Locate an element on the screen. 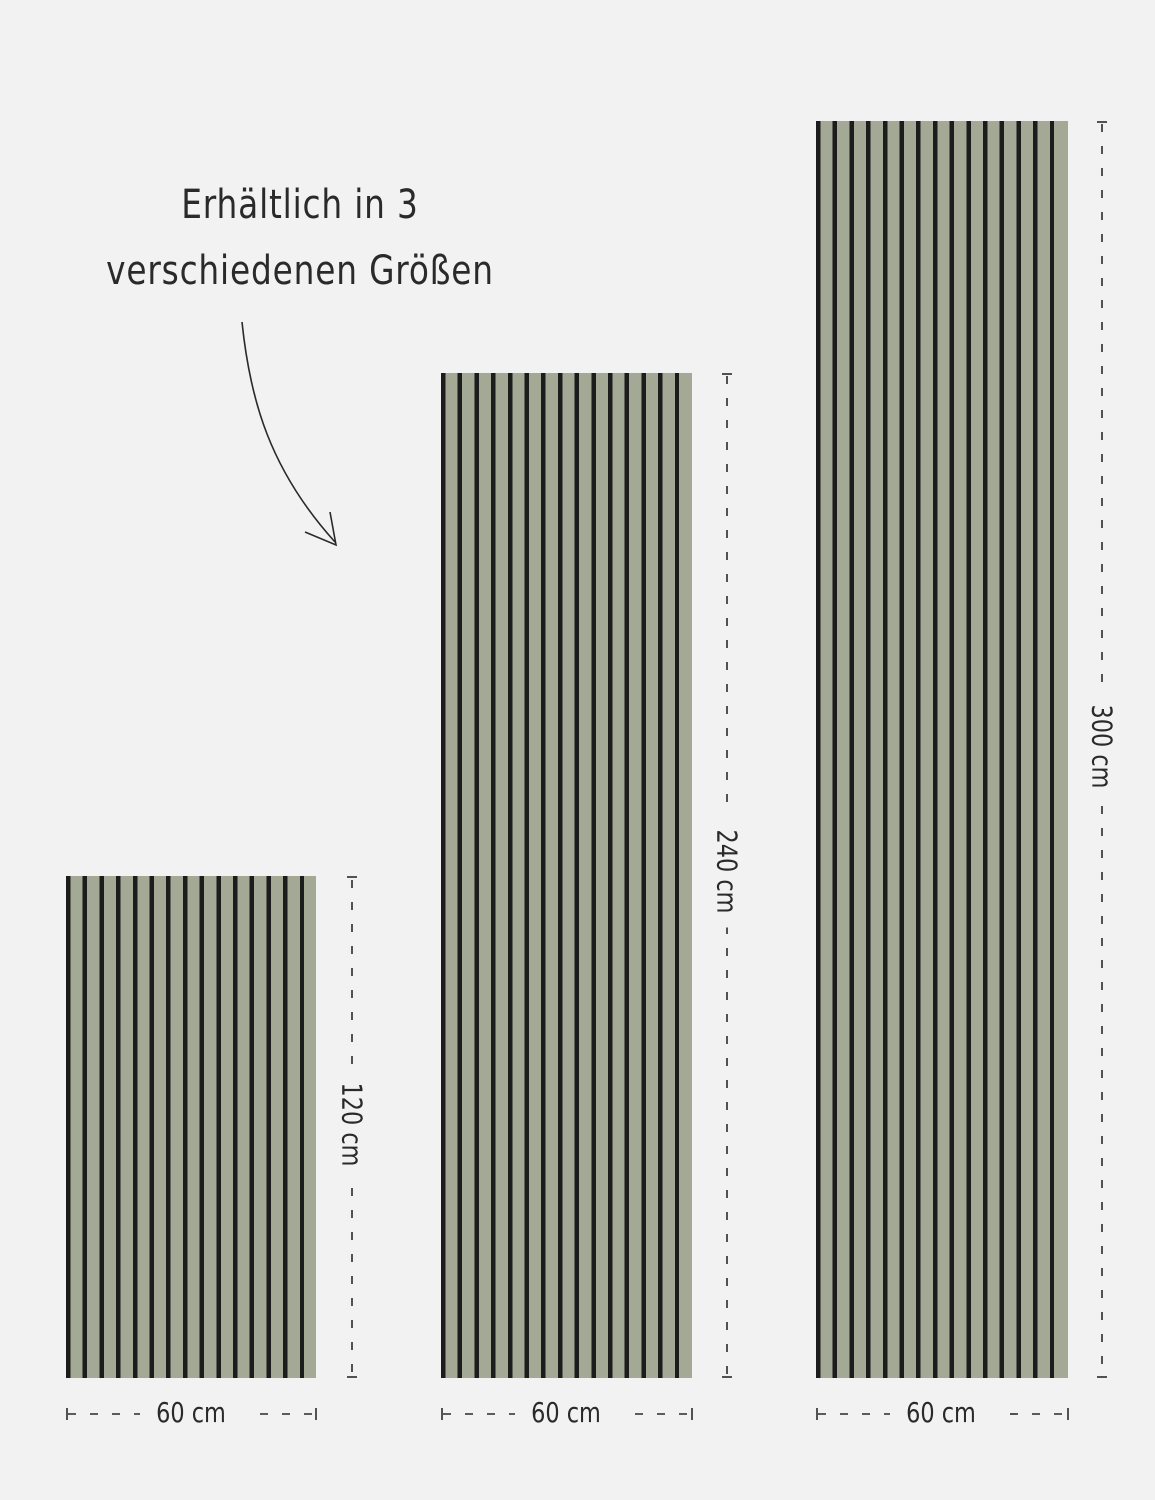 This screenshot has width=1155, height=1500. panel-large-width-label: 60 cm is located at coordinates (941, 1412).